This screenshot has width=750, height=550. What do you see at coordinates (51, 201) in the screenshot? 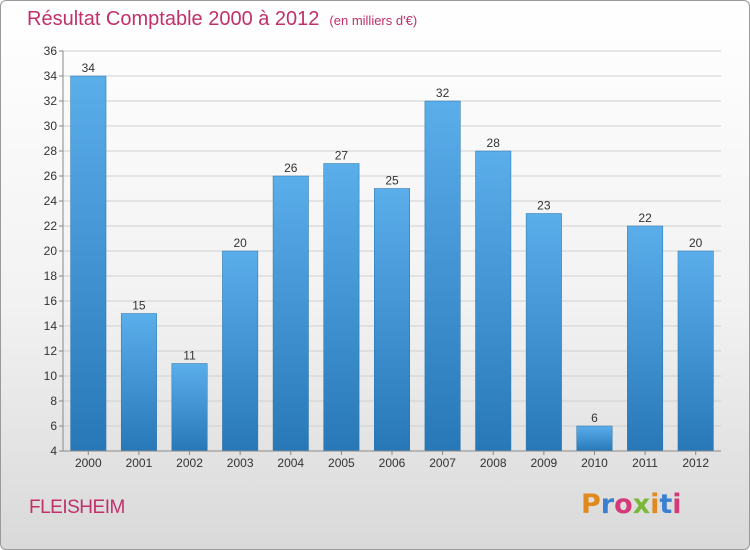
I see `y-tick-label: 24` at bounding box center [51, 201].